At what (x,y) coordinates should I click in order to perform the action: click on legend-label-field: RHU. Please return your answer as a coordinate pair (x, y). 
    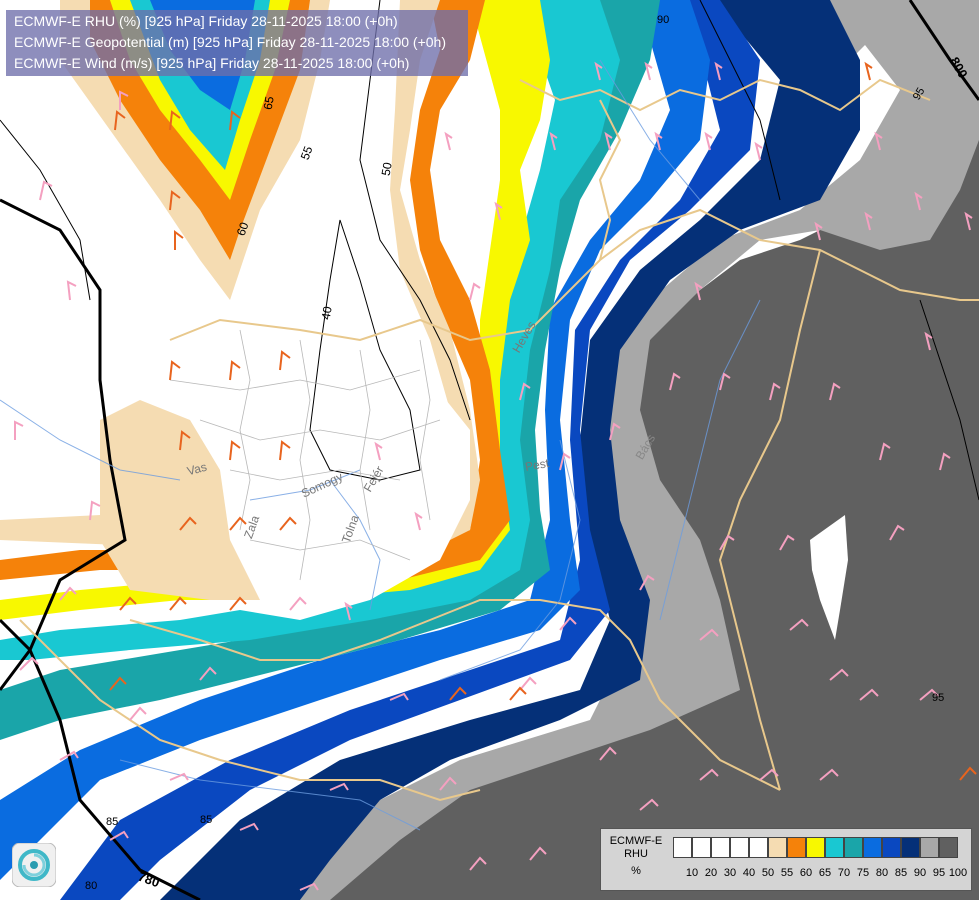
    Looking at the image, I should click on (636, 854).